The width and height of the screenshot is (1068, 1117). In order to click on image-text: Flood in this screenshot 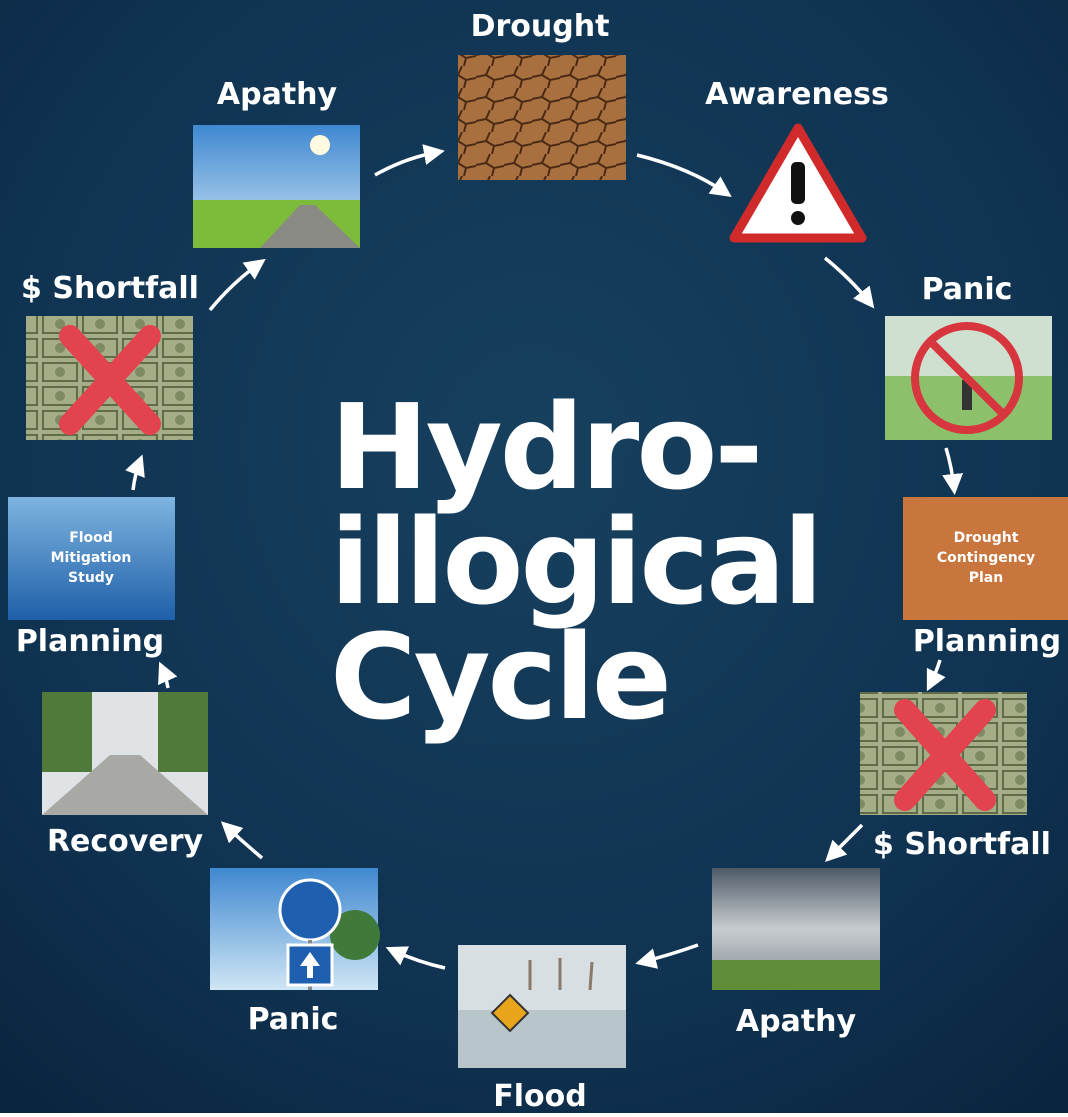, I will do `click(91, 538)`.